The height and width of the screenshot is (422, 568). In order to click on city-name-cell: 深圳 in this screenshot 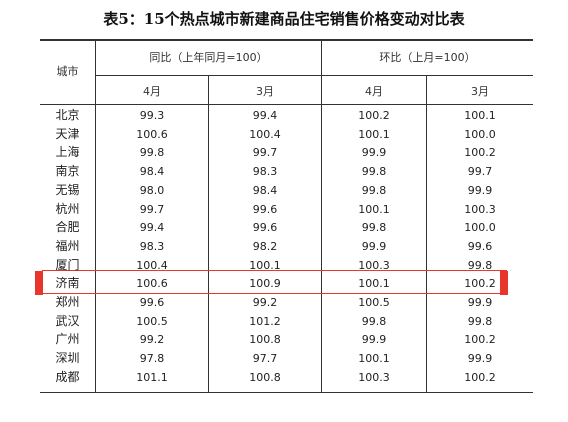, I will do `click(67, 358)`.